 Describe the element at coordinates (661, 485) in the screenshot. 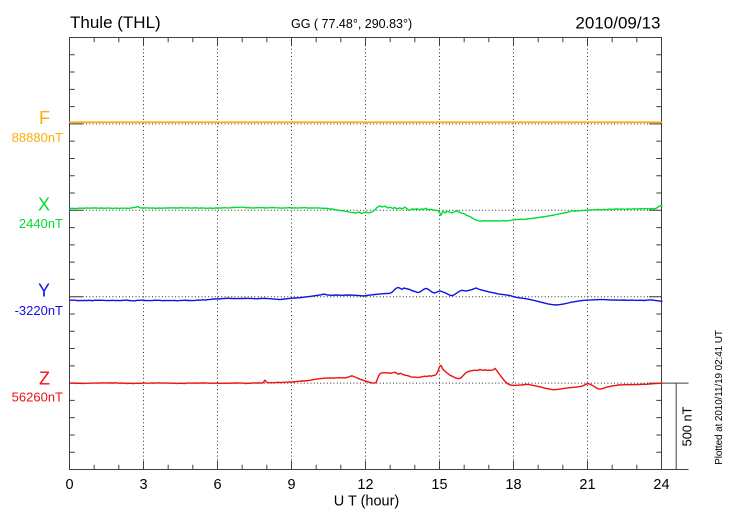

I see `svg-text: 24` at that location.